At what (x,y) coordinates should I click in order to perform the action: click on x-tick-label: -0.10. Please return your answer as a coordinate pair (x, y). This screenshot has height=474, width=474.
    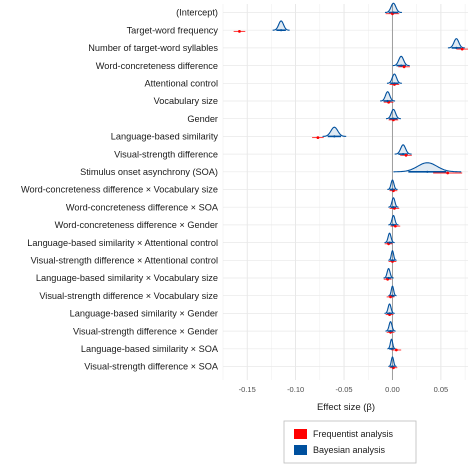
    Looking at the image, I should click on (295, 389).